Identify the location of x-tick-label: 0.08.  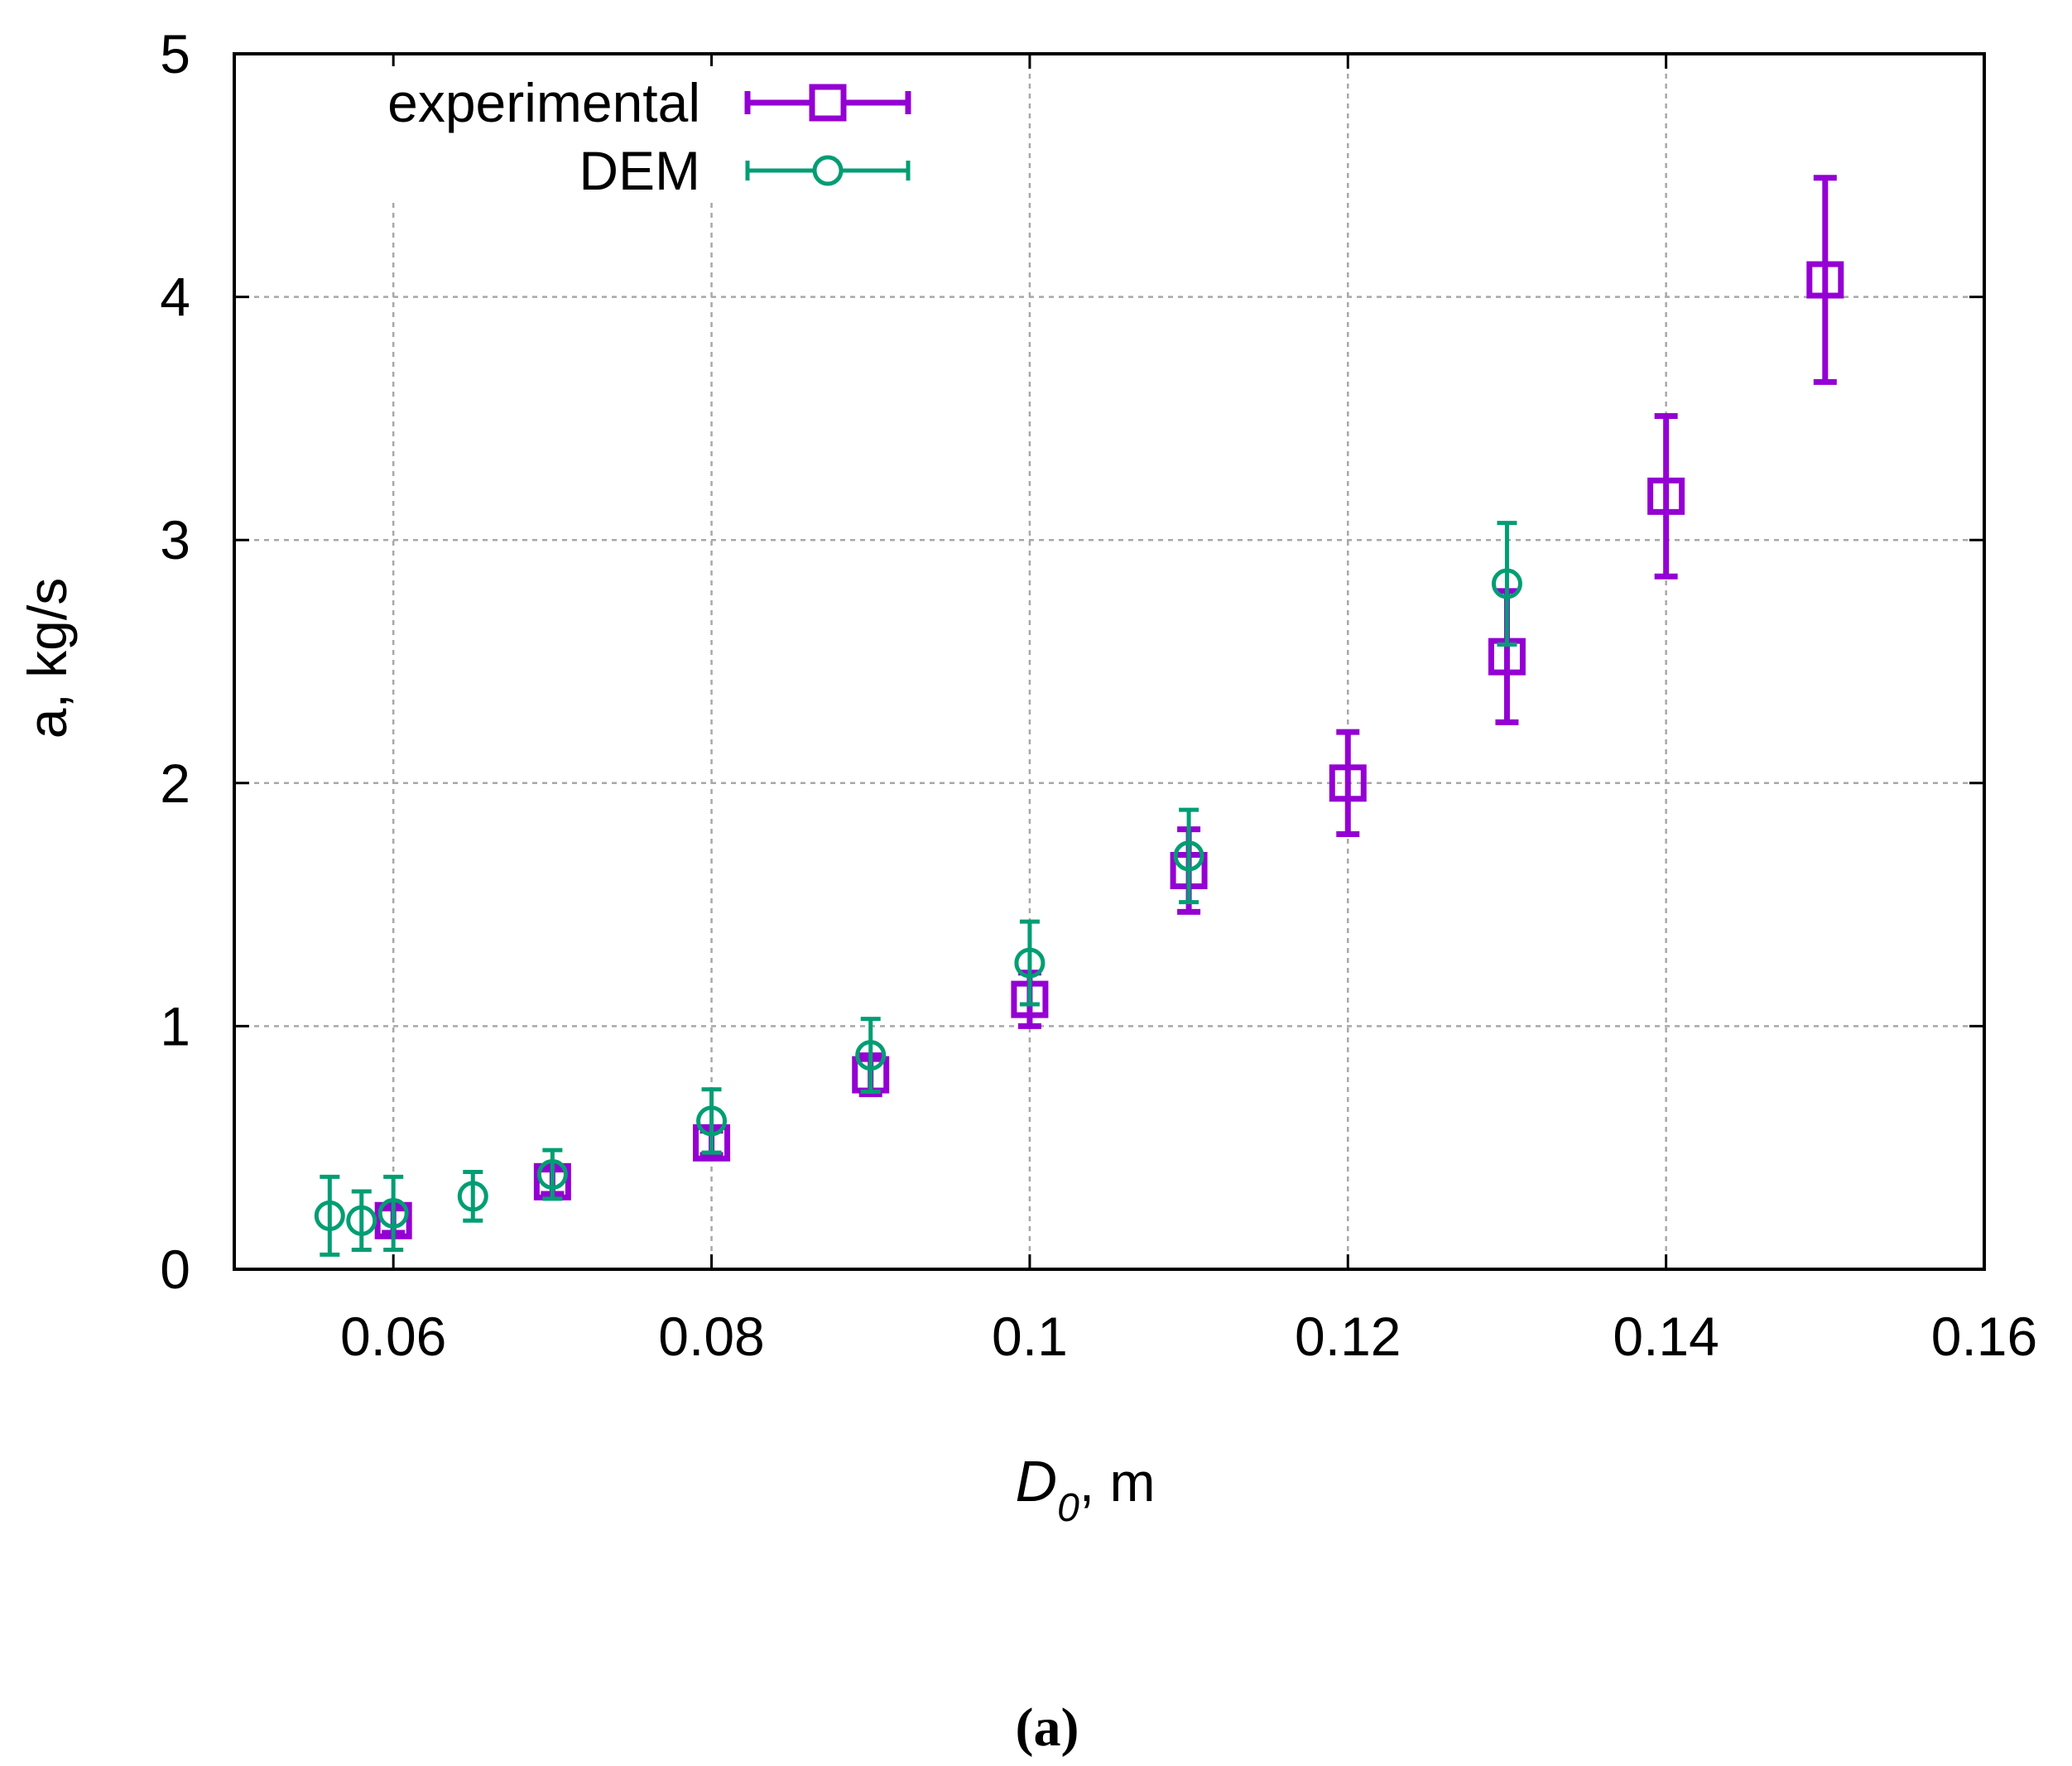
(711, 1337).